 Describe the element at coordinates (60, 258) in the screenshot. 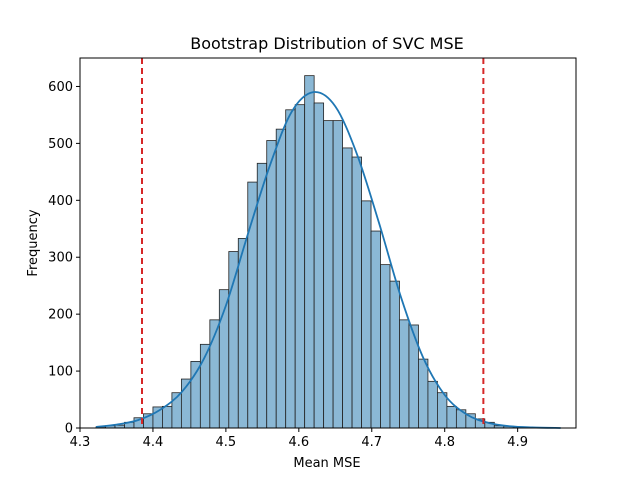

I see `y-tick-label: 300` at that location.